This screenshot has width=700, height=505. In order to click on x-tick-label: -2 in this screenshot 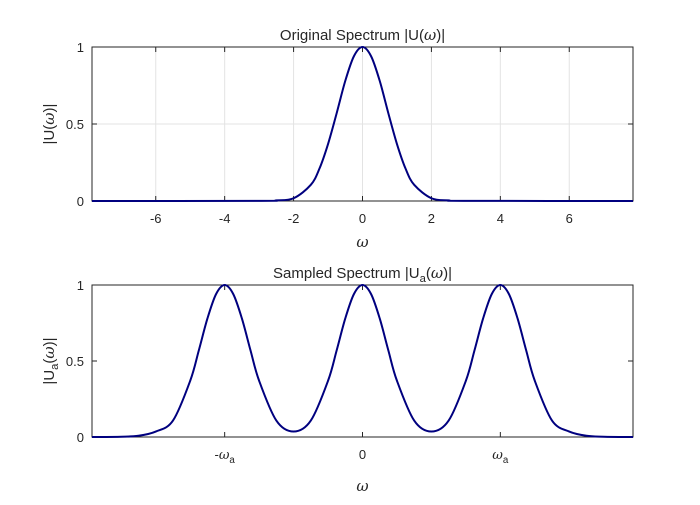, I will do `click(294, 218)`.